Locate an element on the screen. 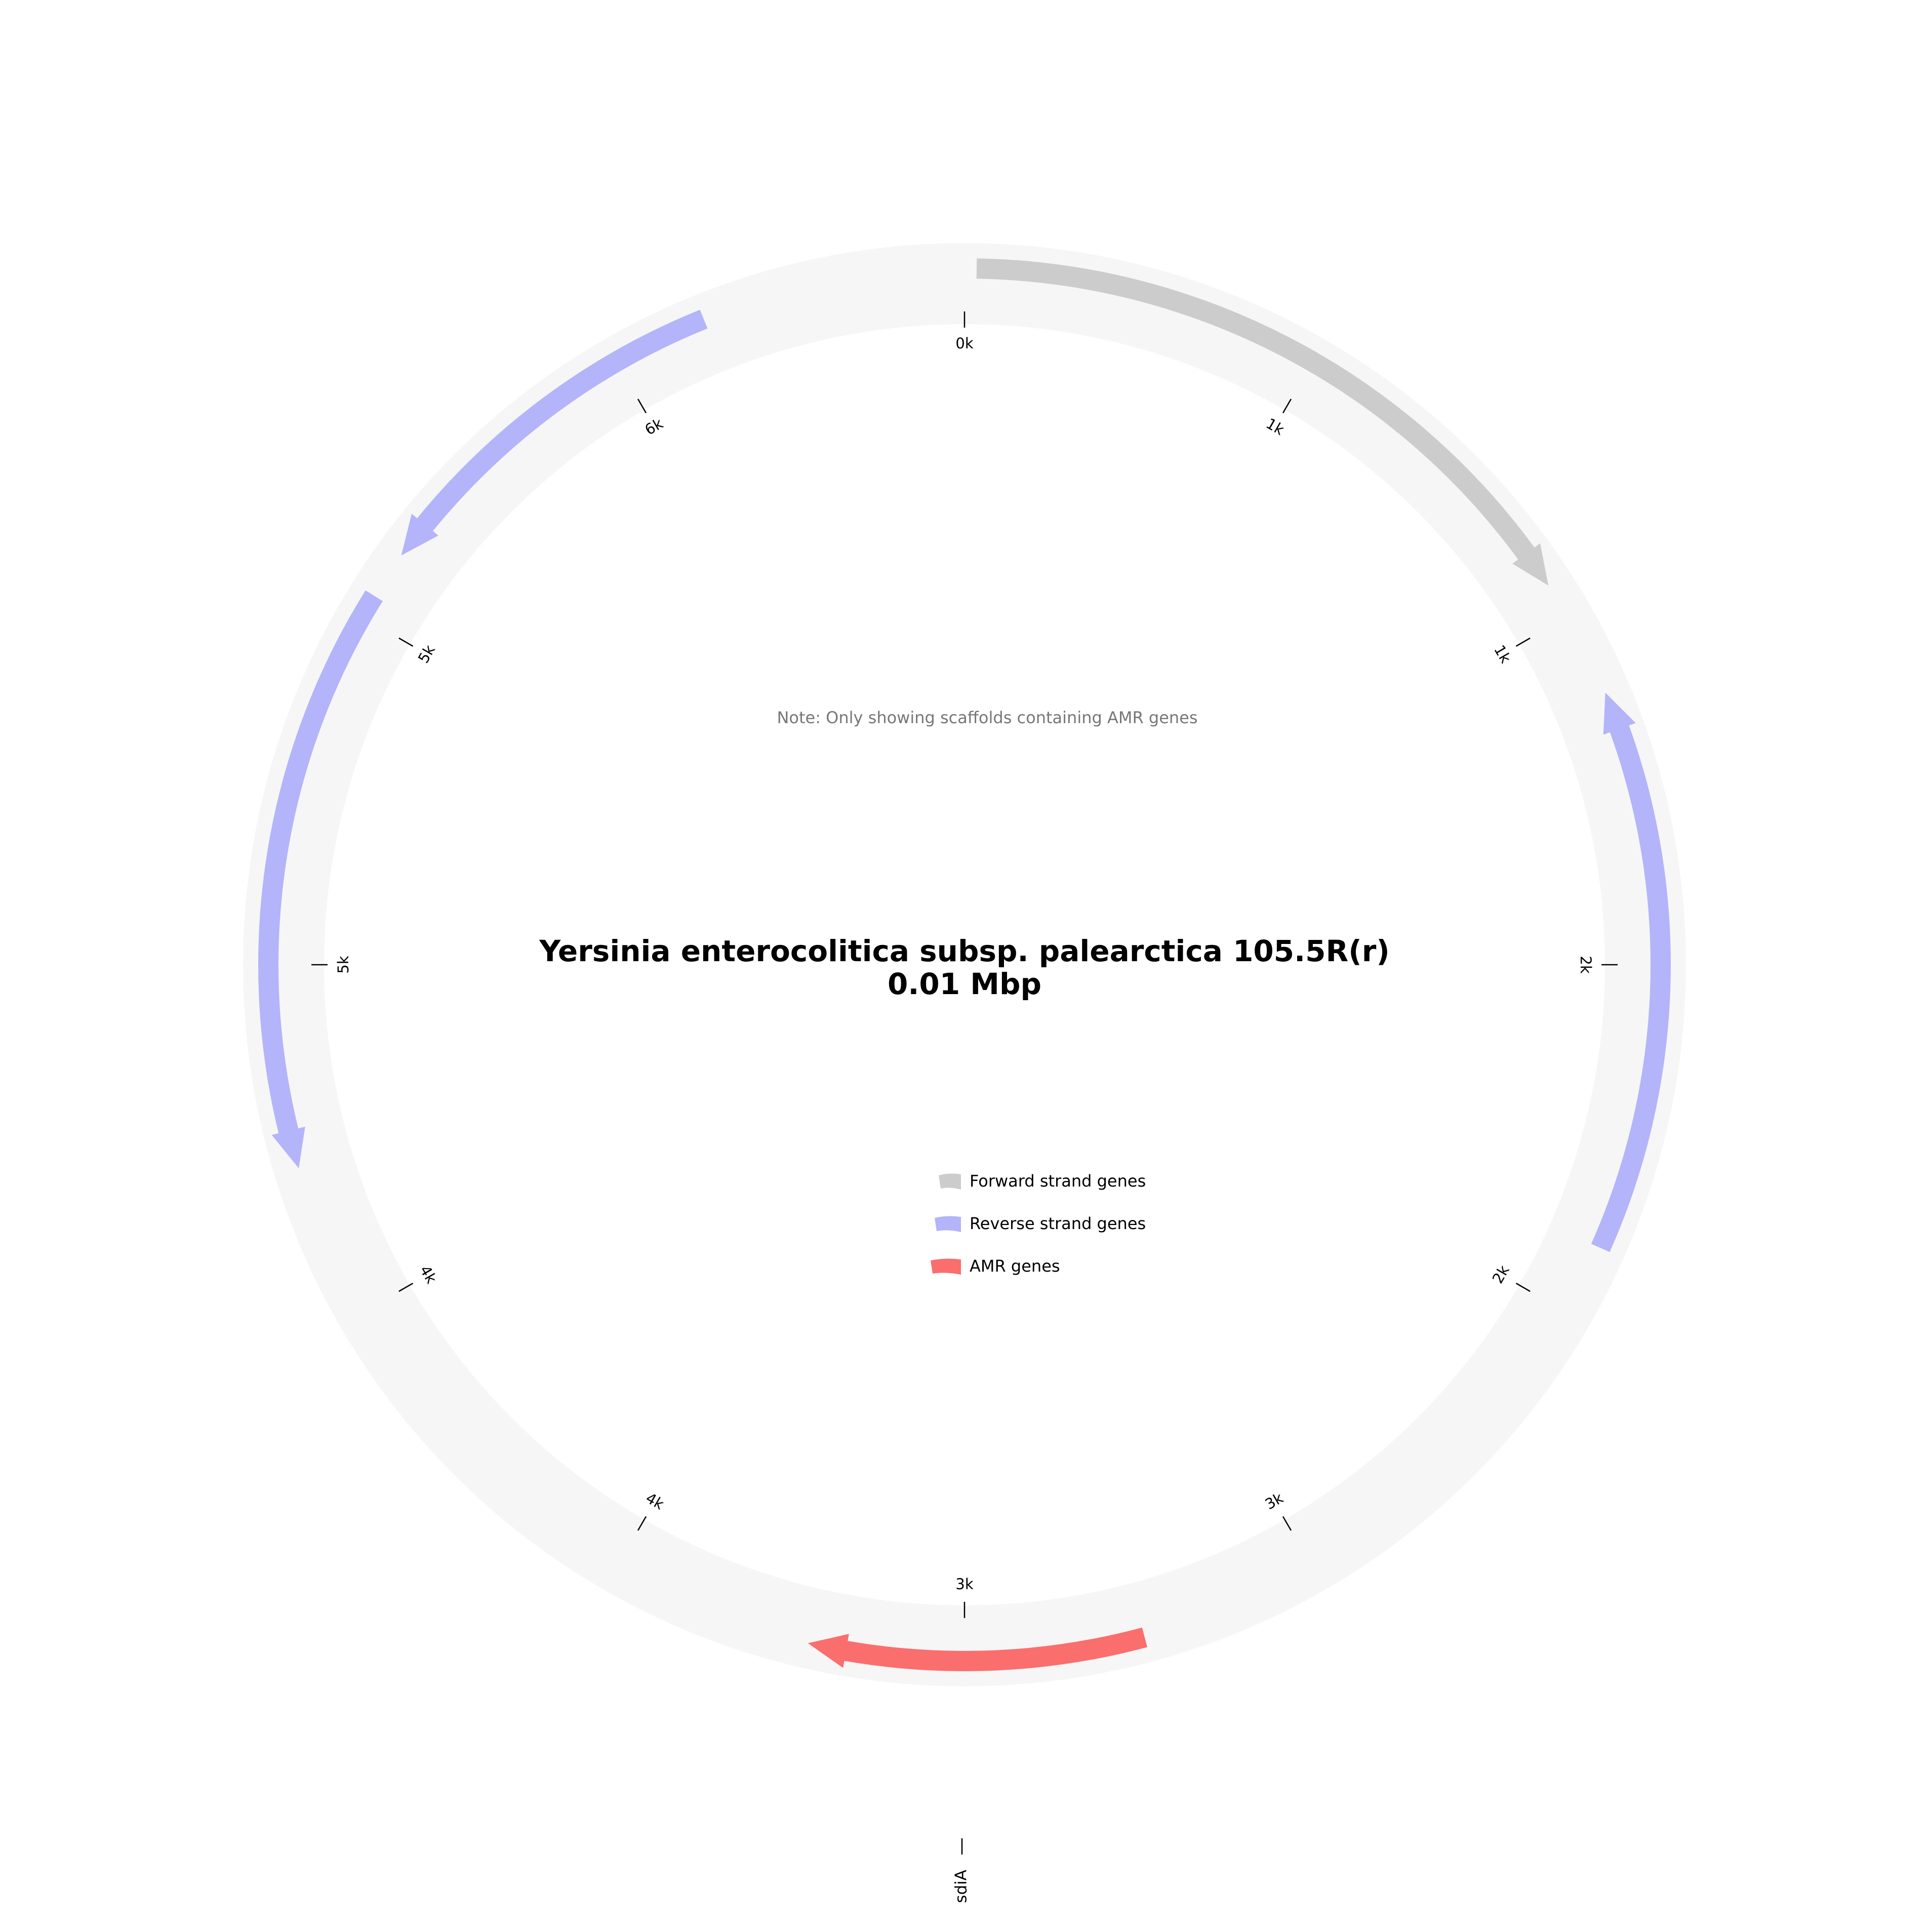 The image size is (1929, 1932). legend-swatch-amr is located at coordinates (946, 1267).